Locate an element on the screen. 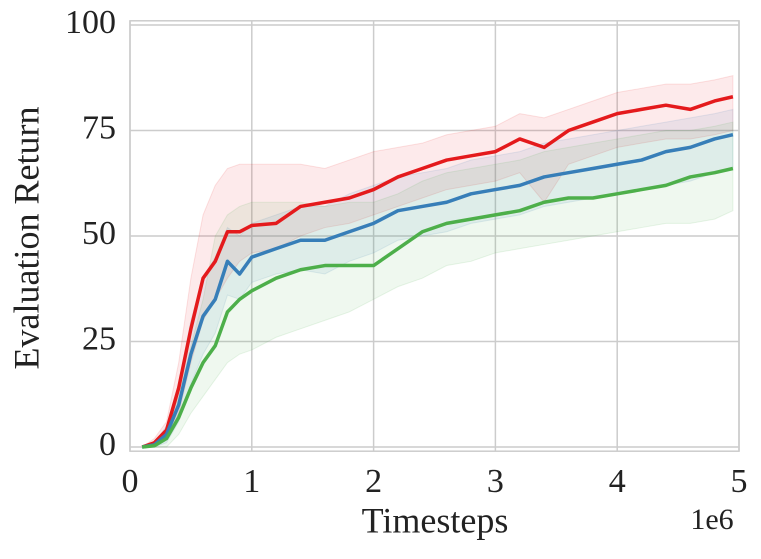 Image resolution: width=761 pixels, height=559 pixels. x-tick-label: 4 is located at coordinates (617, 481).